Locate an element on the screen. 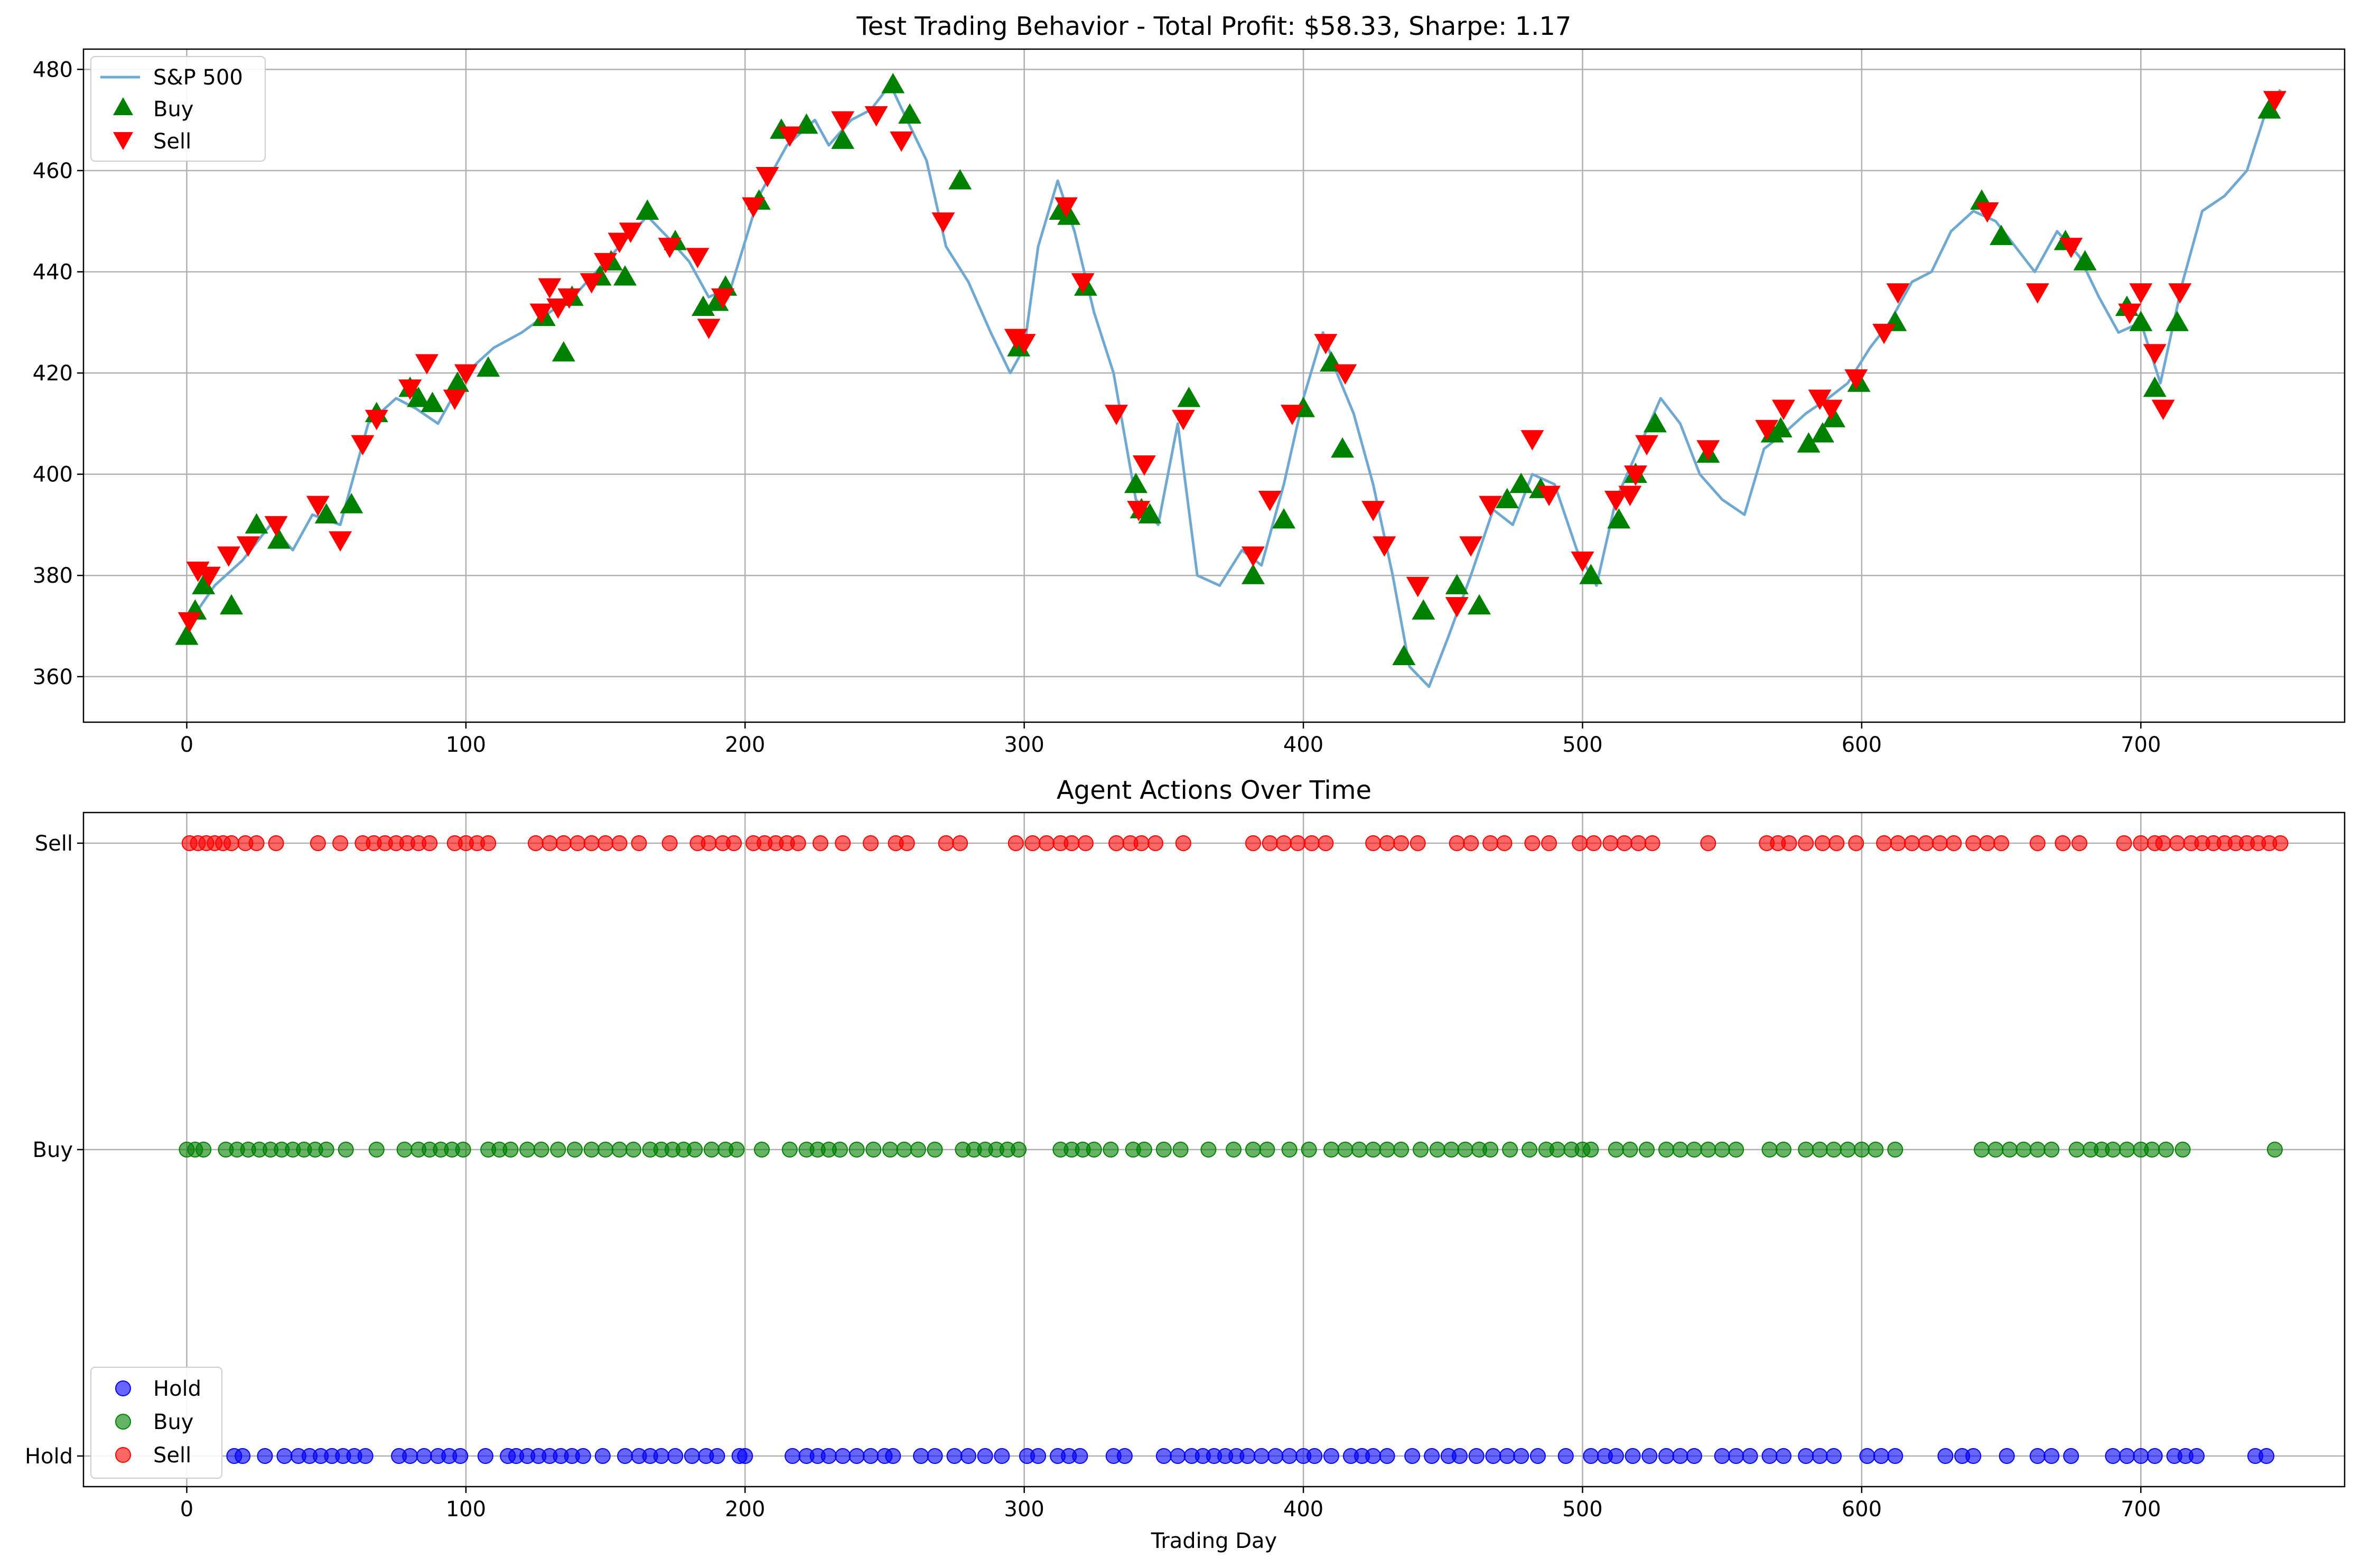 This screenshot has height=1568, width=2361. price-y-tick-label: 420 is located at coordinates (53, 373).